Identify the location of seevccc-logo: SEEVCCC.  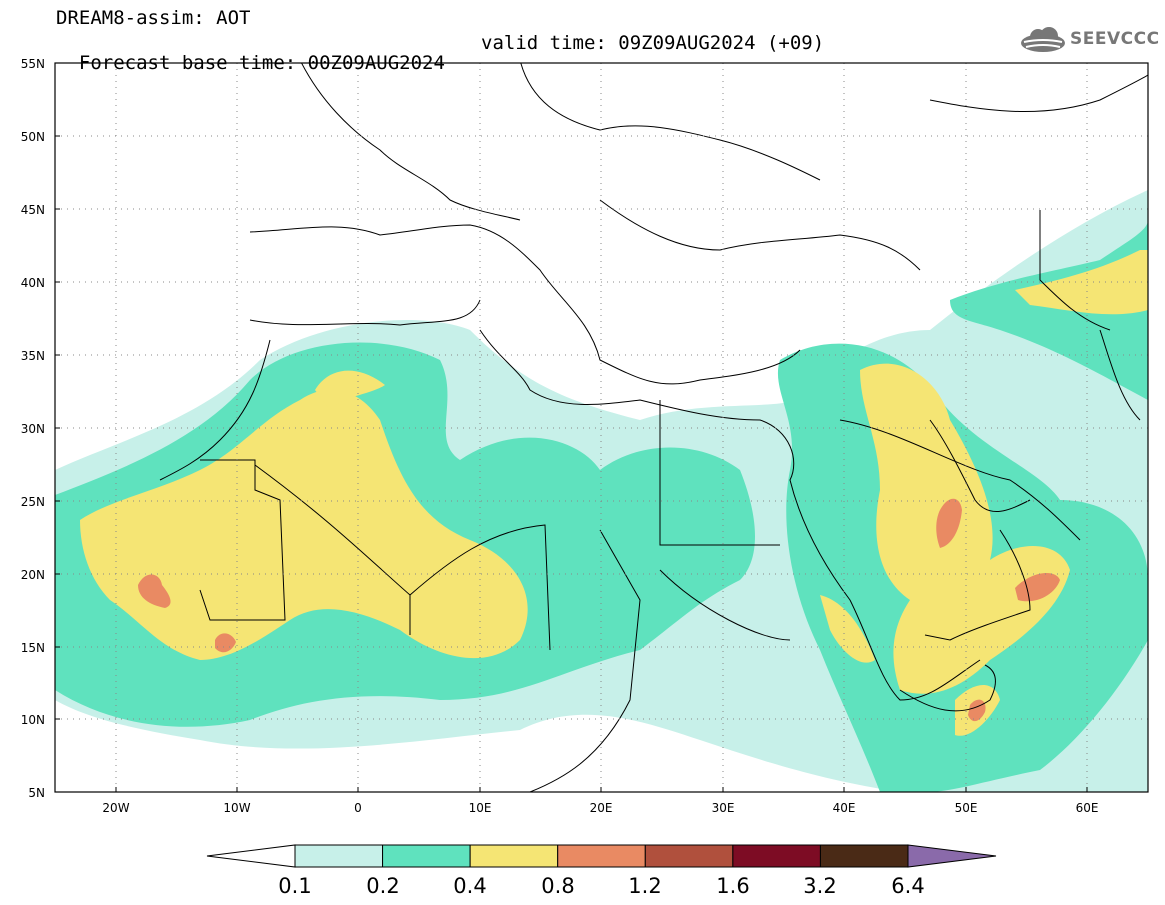
(1089, 40).